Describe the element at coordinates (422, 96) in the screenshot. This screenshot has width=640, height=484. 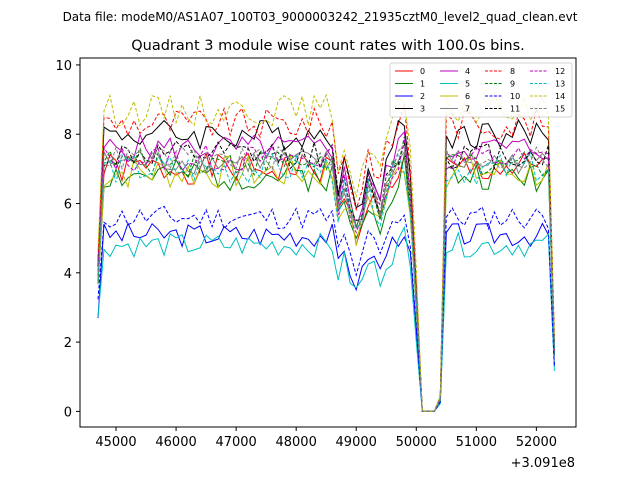
I see `legend-label-2: 2` at that location.